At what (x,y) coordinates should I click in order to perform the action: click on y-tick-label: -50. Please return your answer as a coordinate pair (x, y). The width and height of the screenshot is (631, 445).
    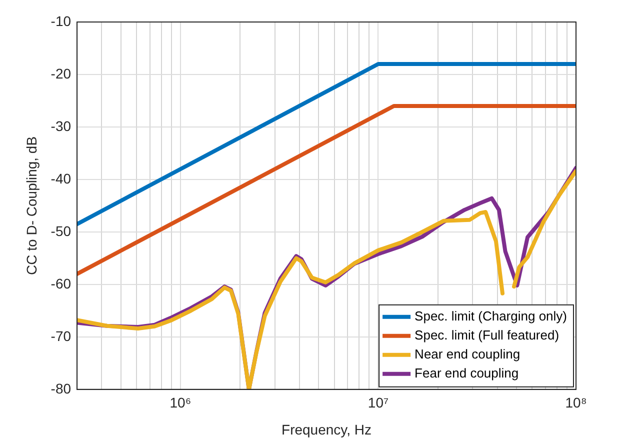
    Looking at the image, I should click on (61, 230).